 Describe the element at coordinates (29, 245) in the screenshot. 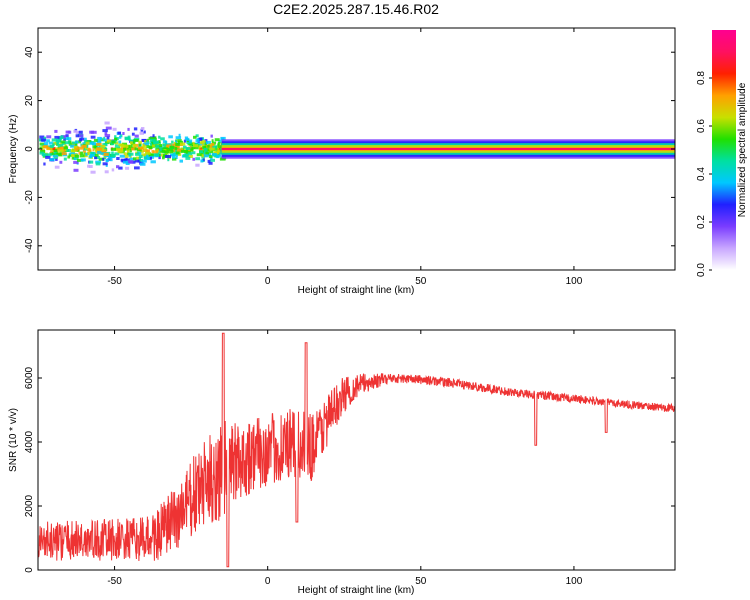

I see `spectrogram-y-tick-label: -40` at that location.